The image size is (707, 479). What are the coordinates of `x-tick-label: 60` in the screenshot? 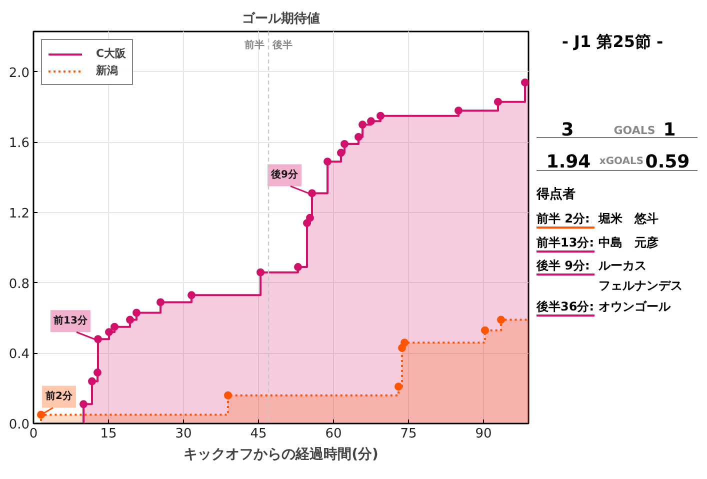 It's located at (333, 434).